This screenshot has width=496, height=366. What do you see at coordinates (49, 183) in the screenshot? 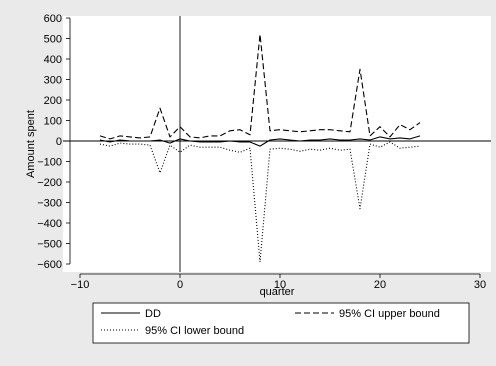
I see `y-tick-label: −200` at bounding box center [49, 183].